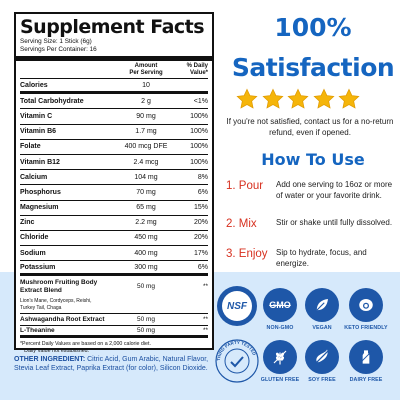  Describe the element at coordinates (146, 116) in the screenshot. I see `nutrient-amount: 90 mg` at that location.